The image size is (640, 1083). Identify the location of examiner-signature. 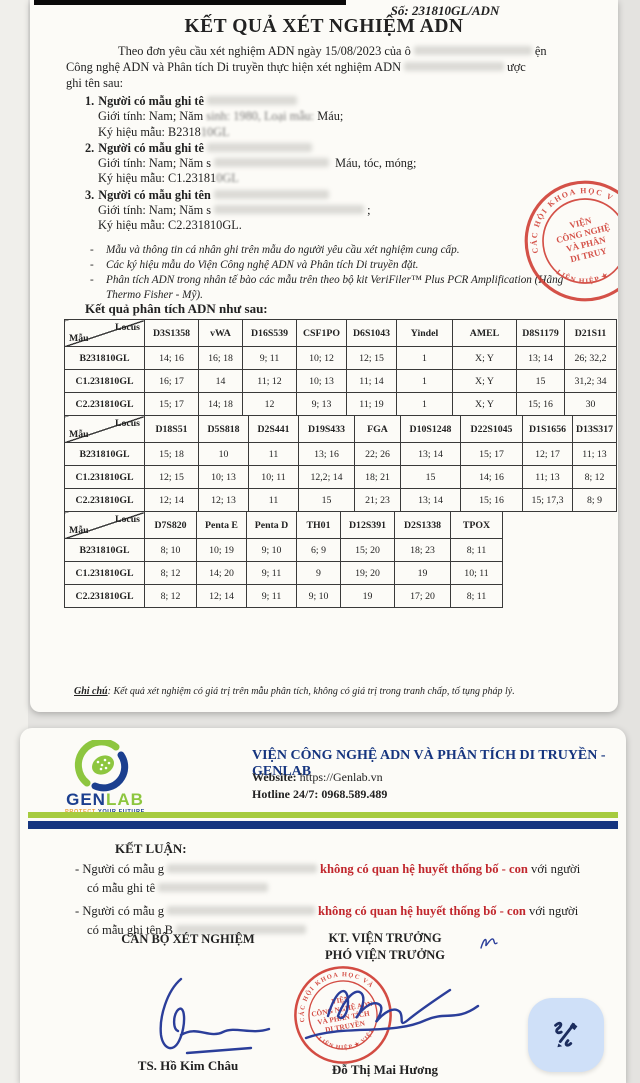
(210, 1018).